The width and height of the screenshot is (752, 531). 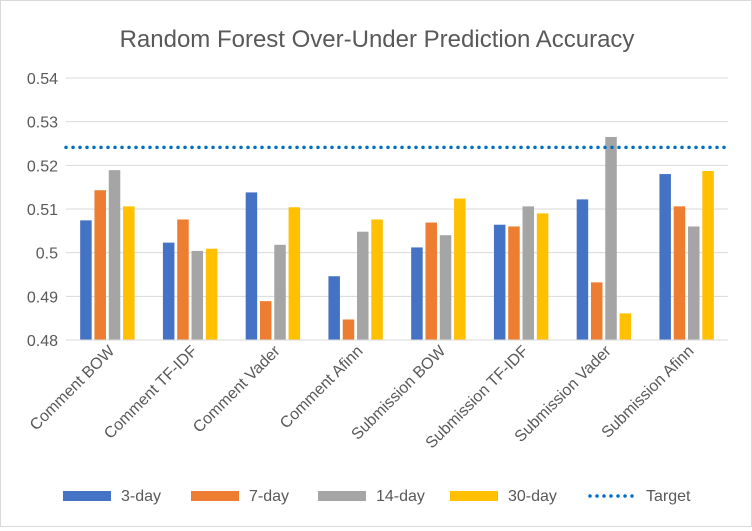 What do you see at coordinates (237, 389) in the screenshot?
I see `category-label: Comment Vader` at bounding box center [237, 389].